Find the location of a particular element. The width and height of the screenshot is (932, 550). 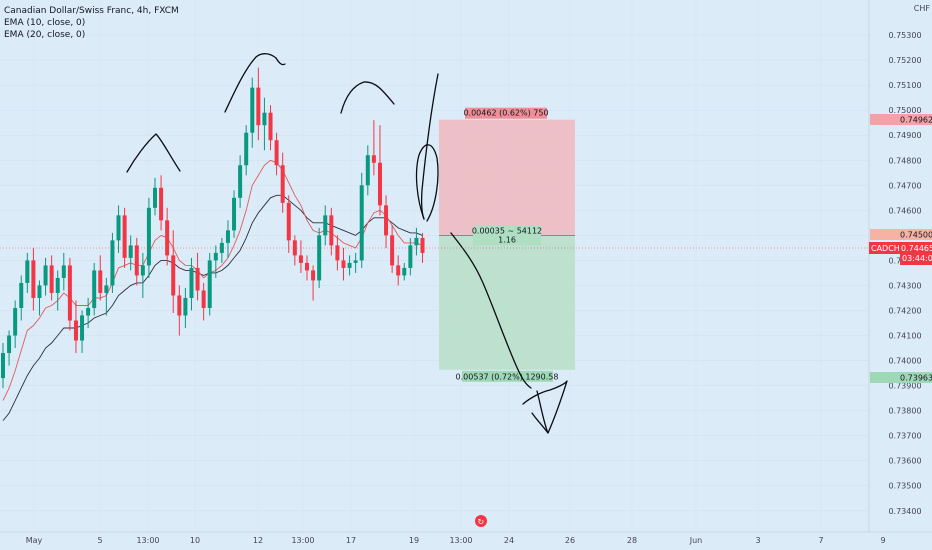

stop-price-tag: 0.74962 is located at coordinates (901, 119).